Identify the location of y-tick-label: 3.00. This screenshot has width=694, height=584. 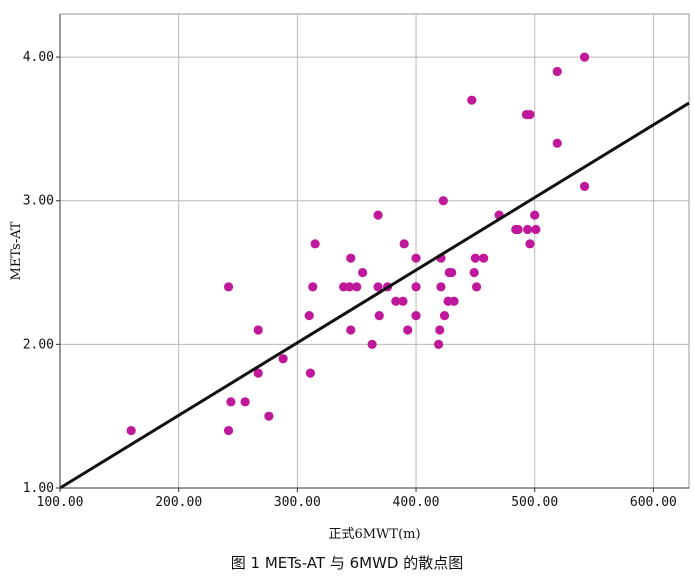
(38, 201).